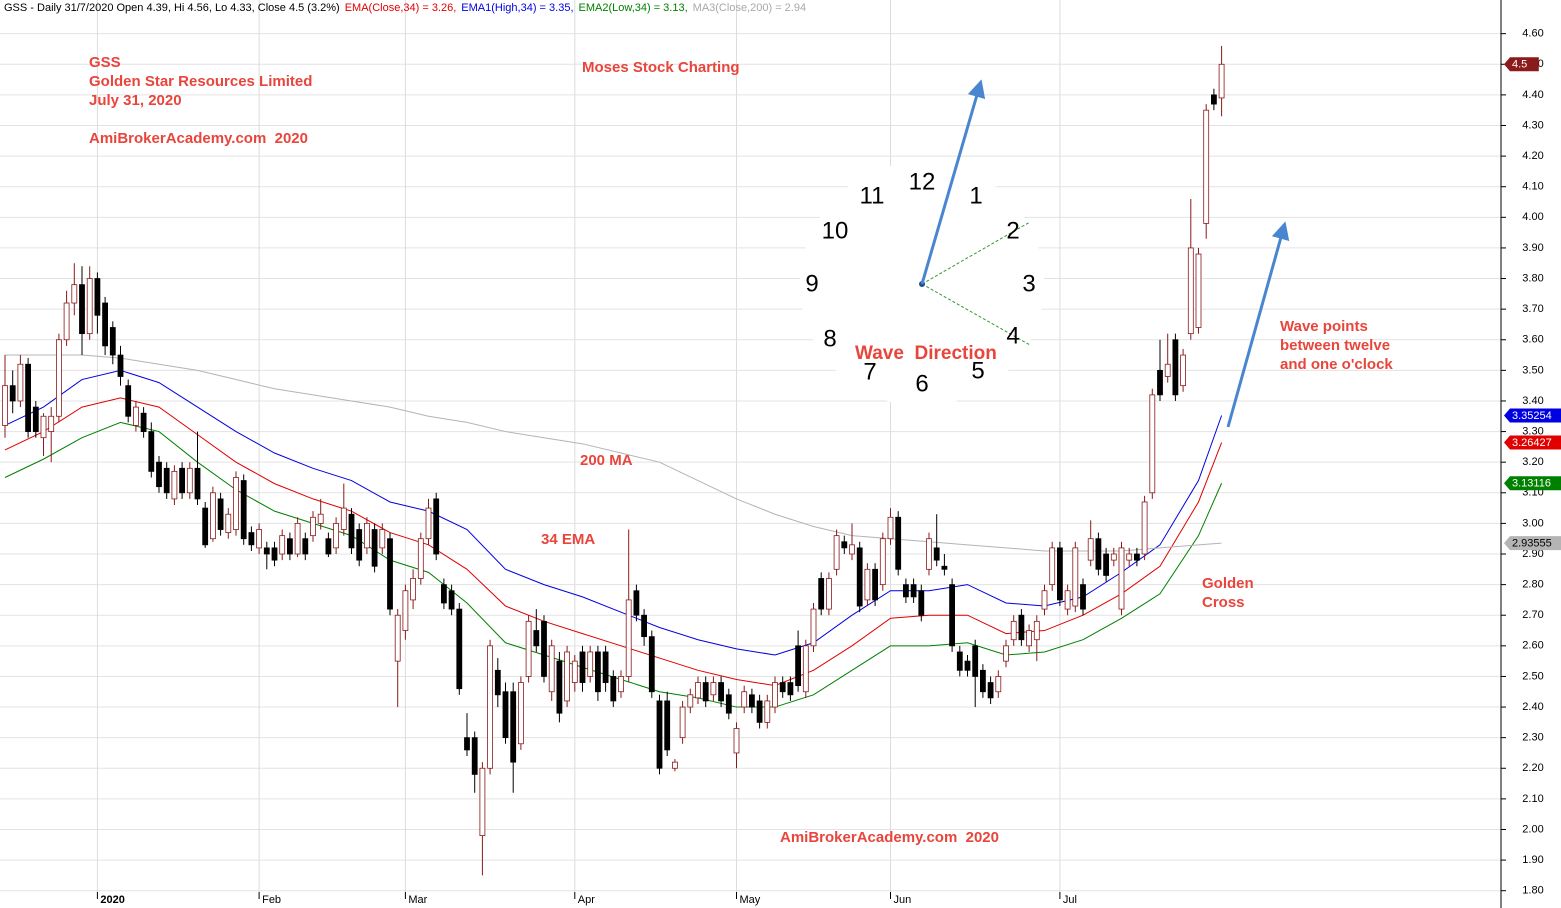 The width and height of the screenshot is (1561, 908). Describe the element at coordinates (811, 283) in the screenshot. I see `clock-number: 9` at that location.